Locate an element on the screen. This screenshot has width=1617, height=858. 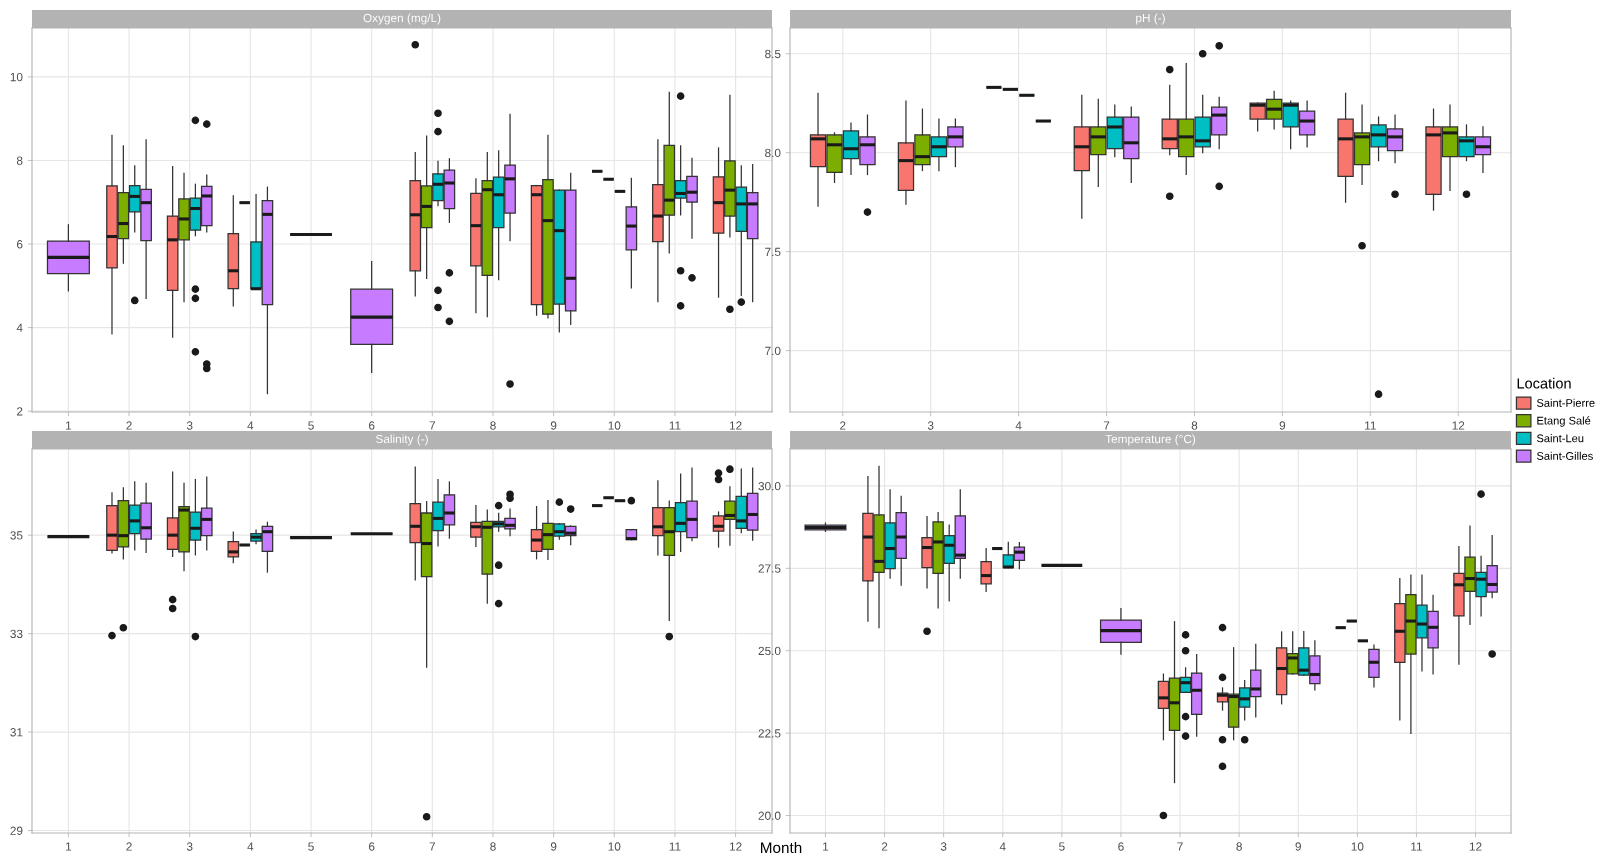
y-tick-label: 20.0 is located at coordinates (769, 815).